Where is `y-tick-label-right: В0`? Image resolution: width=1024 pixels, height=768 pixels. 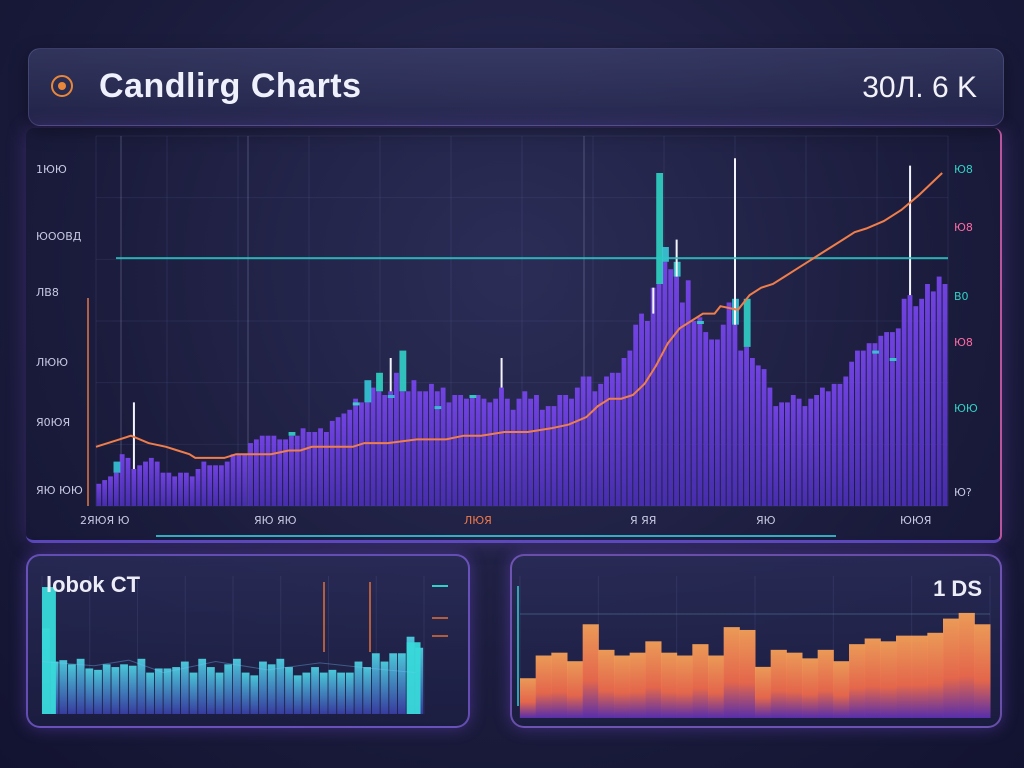 y-tick-label-right: В0 is located at coordinates (961, 296).